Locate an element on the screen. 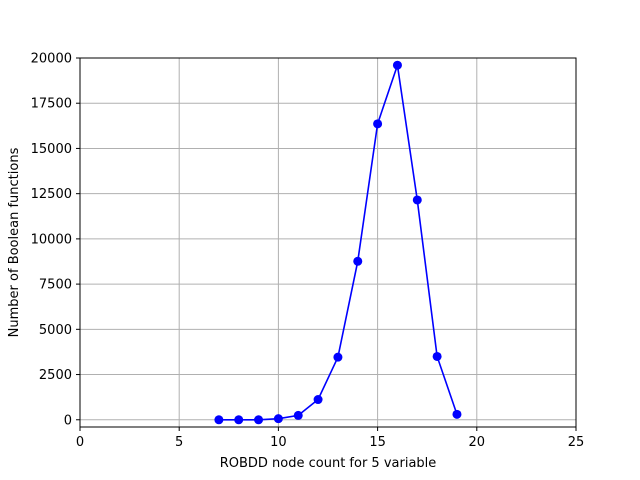 This screenshot has width=640, height=480. x-tick-label: 10 is located at coordinates (278, 442).